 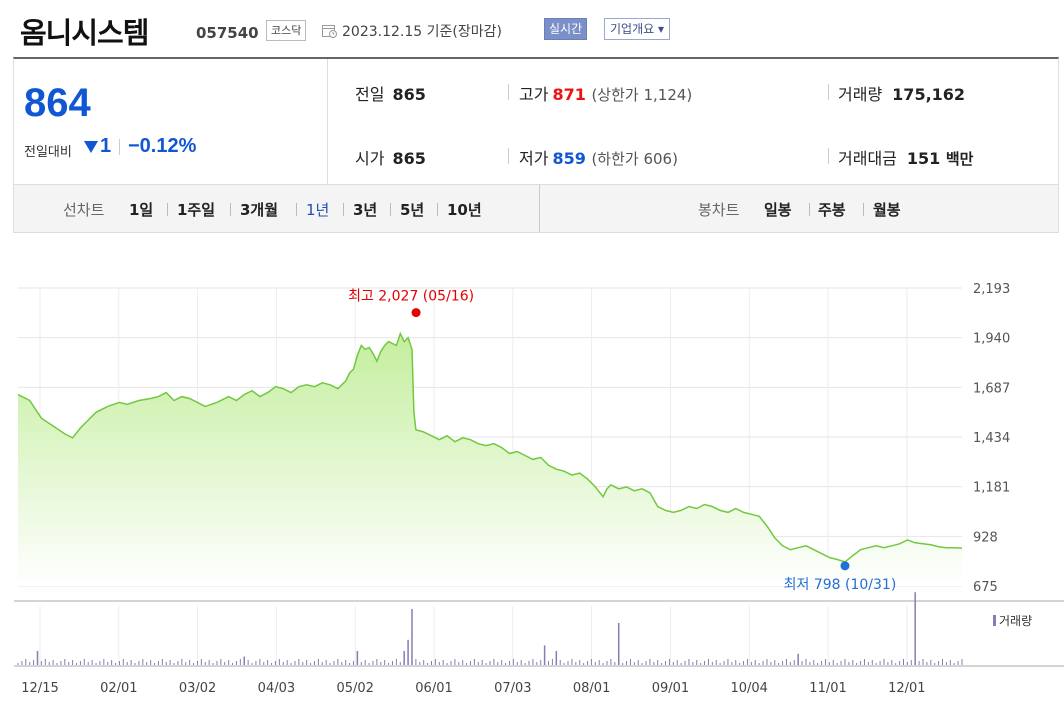 I want to click on candle-daily: 일봉, so click(x=778, y=210).